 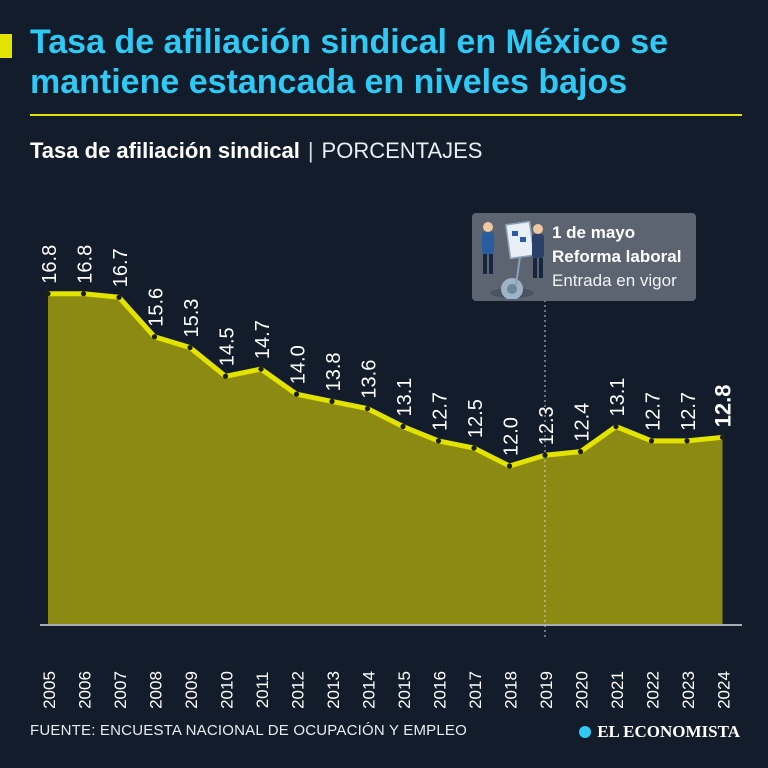 What do you see at coordinates (511, 690) in the screenshot?
I see `x-tick-label: 2018` at bounding box center [511, 690].